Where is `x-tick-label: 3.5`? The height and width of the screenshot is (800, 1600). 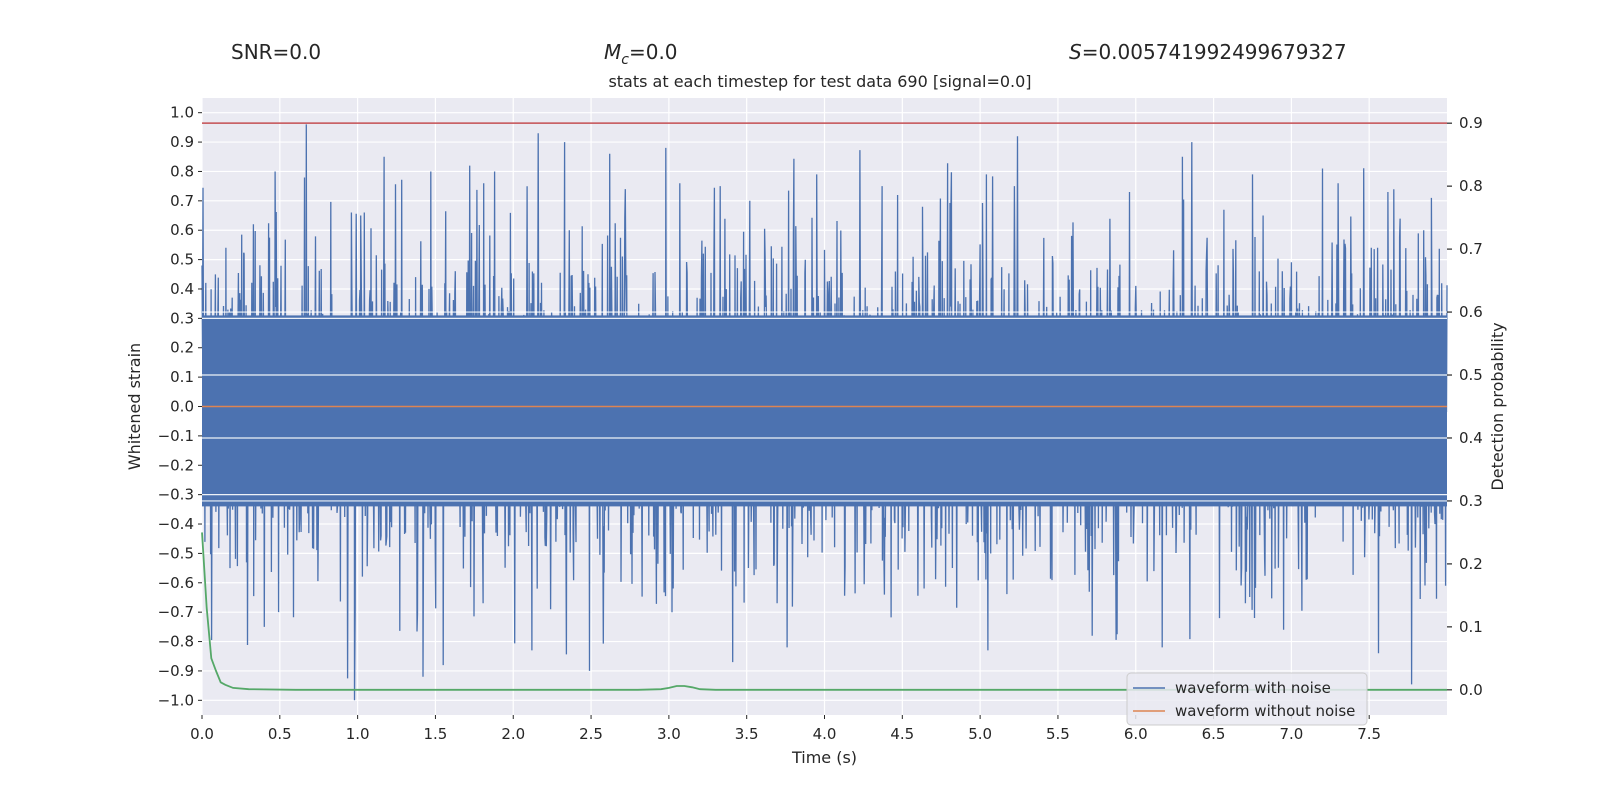 x-tick-label: 3.5 is located at coordinates (747, 734).